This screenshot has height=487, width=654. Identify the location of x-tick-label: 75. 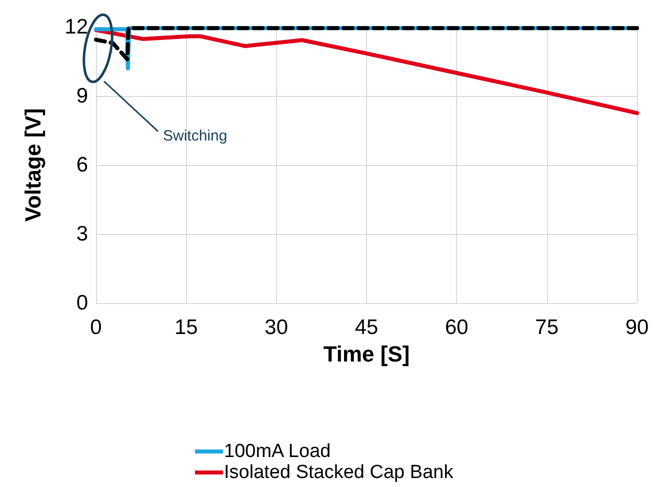
(547, 327).